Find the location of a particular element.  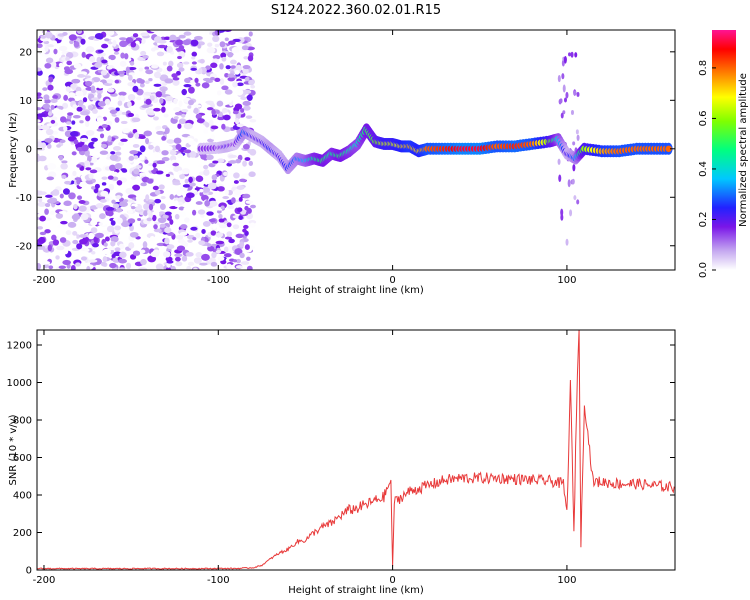

ridge-cell is located at coordinates (668, 148).